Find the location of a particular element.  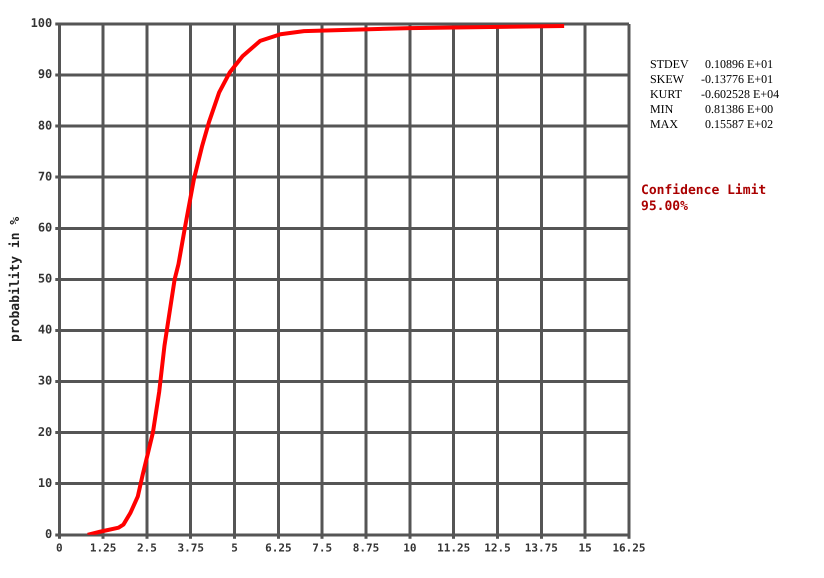

x-tick-label: 3.75 is located at coordinates (191, 547).